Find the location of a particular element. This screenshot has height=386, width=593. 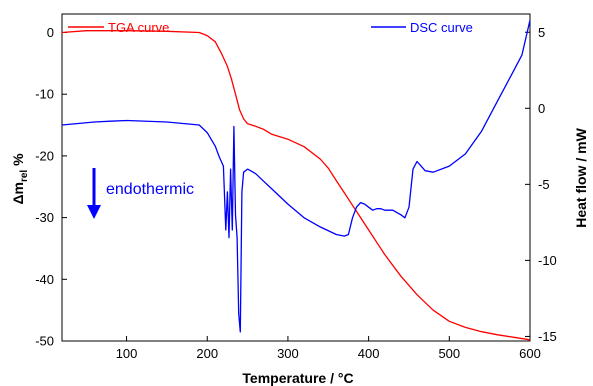

legend-tga: TGA curve is located at coordinates (118, 27).